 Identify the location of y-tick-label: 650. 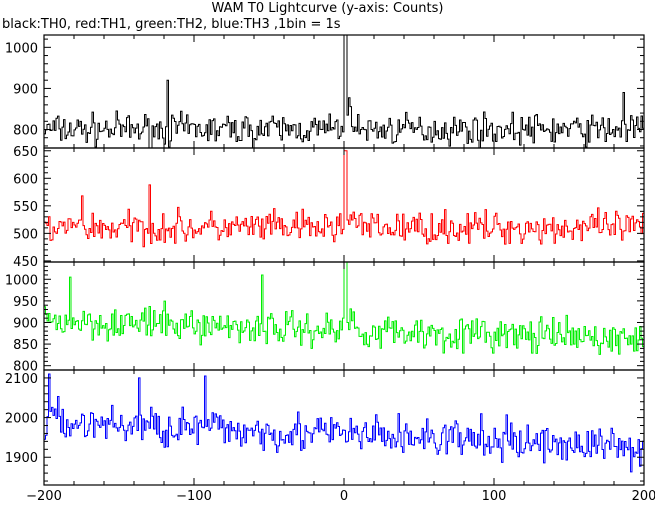
(25, 152).